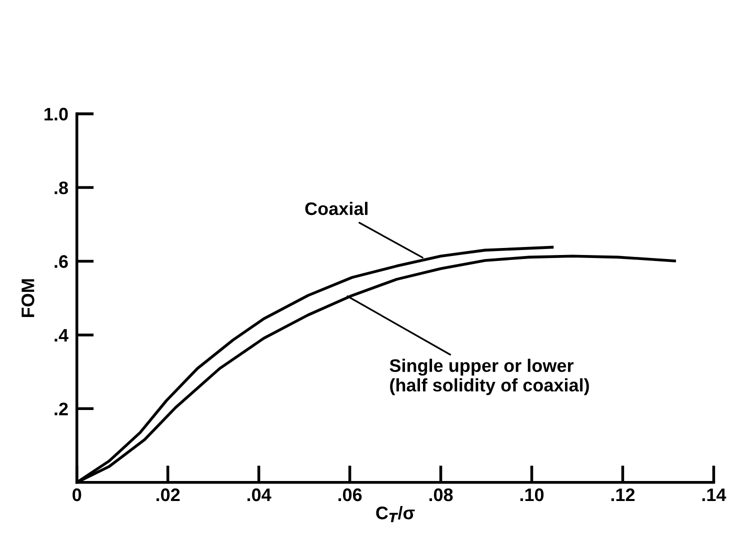 The image size is (732, 542). What do you see at coordinates (61, 409) in the screenshot?
I see `y-tick-label: .2` at bounding box center [61, 409].